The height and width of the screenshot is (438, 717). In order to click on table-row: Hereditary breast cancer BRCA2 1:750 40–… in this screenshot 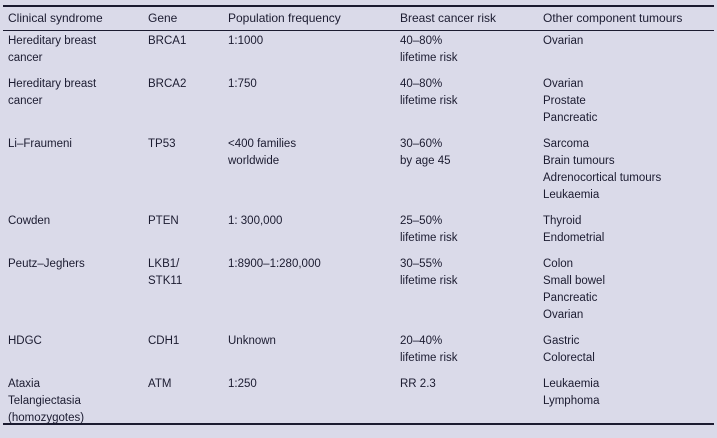, I will do `click(358, 104)`.